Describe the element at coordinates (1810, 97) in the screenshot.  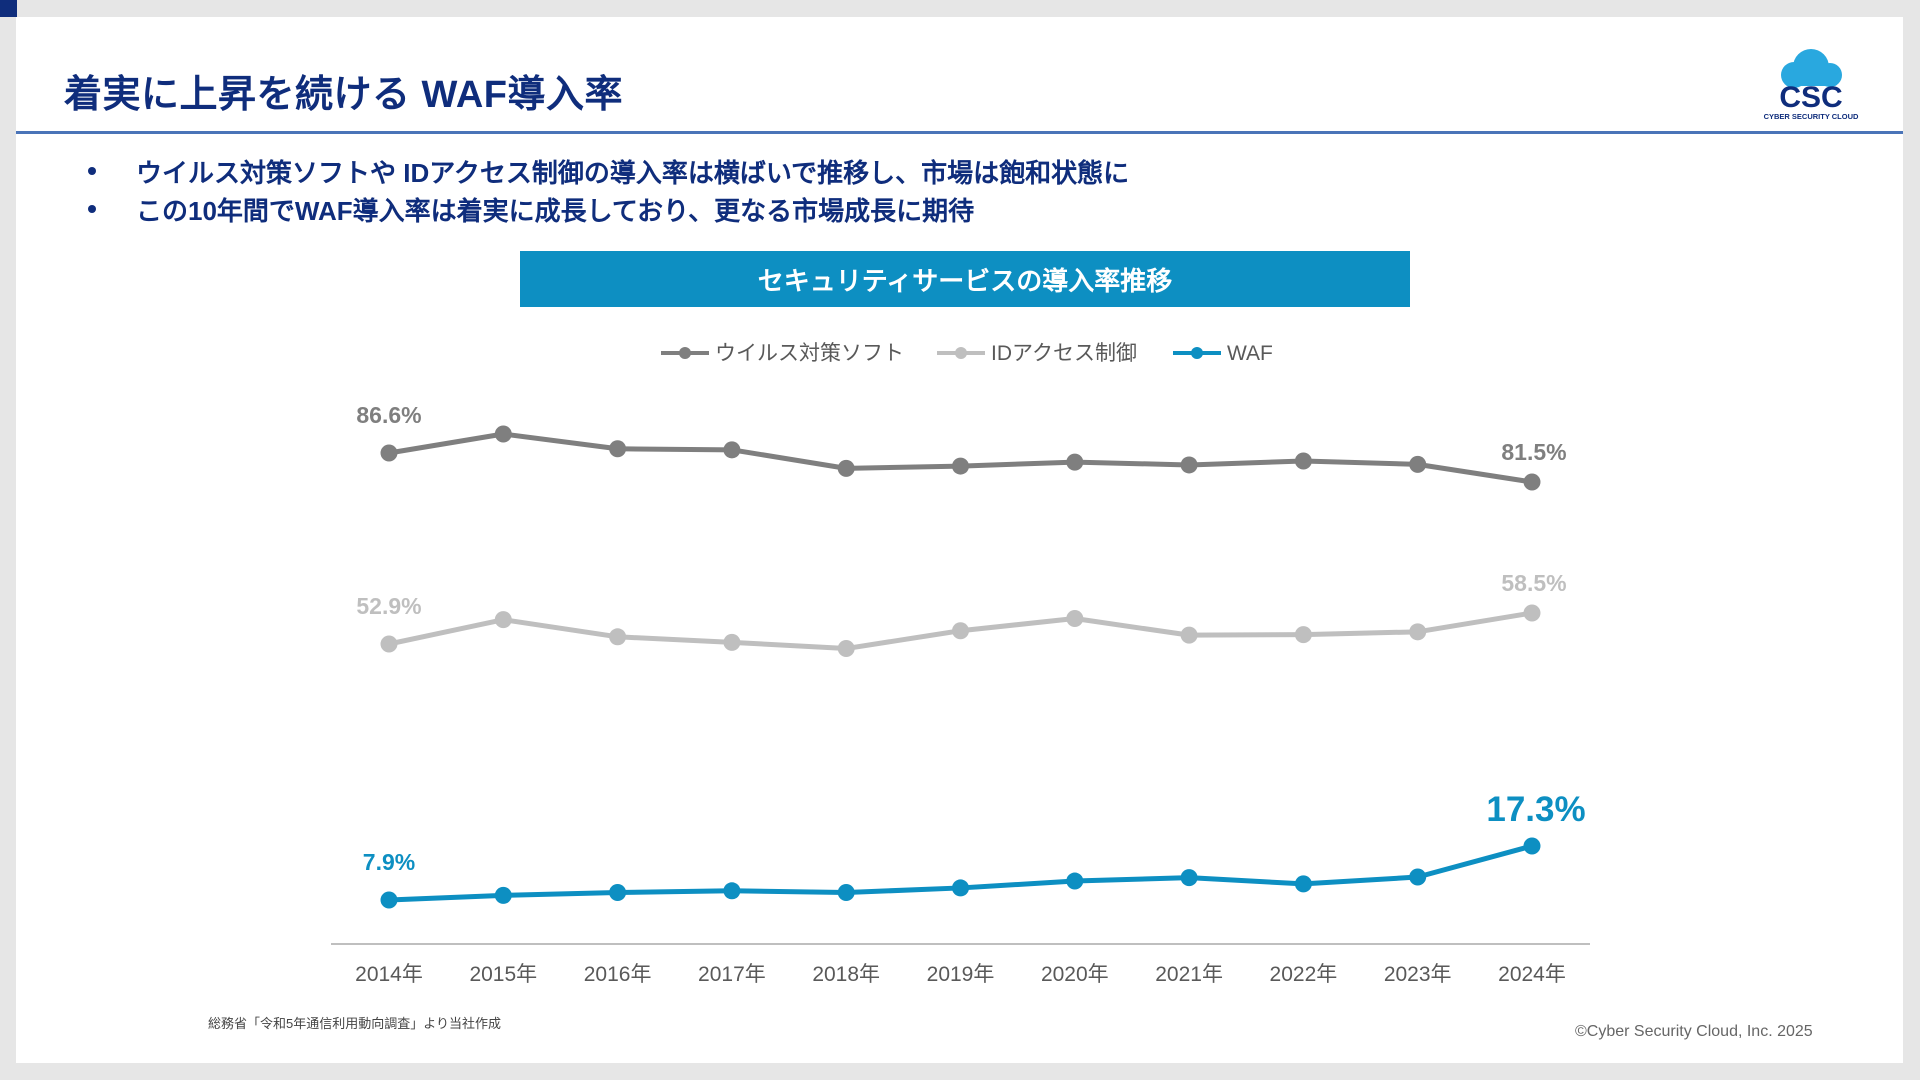
I see `logo-text: CSC` at that location.